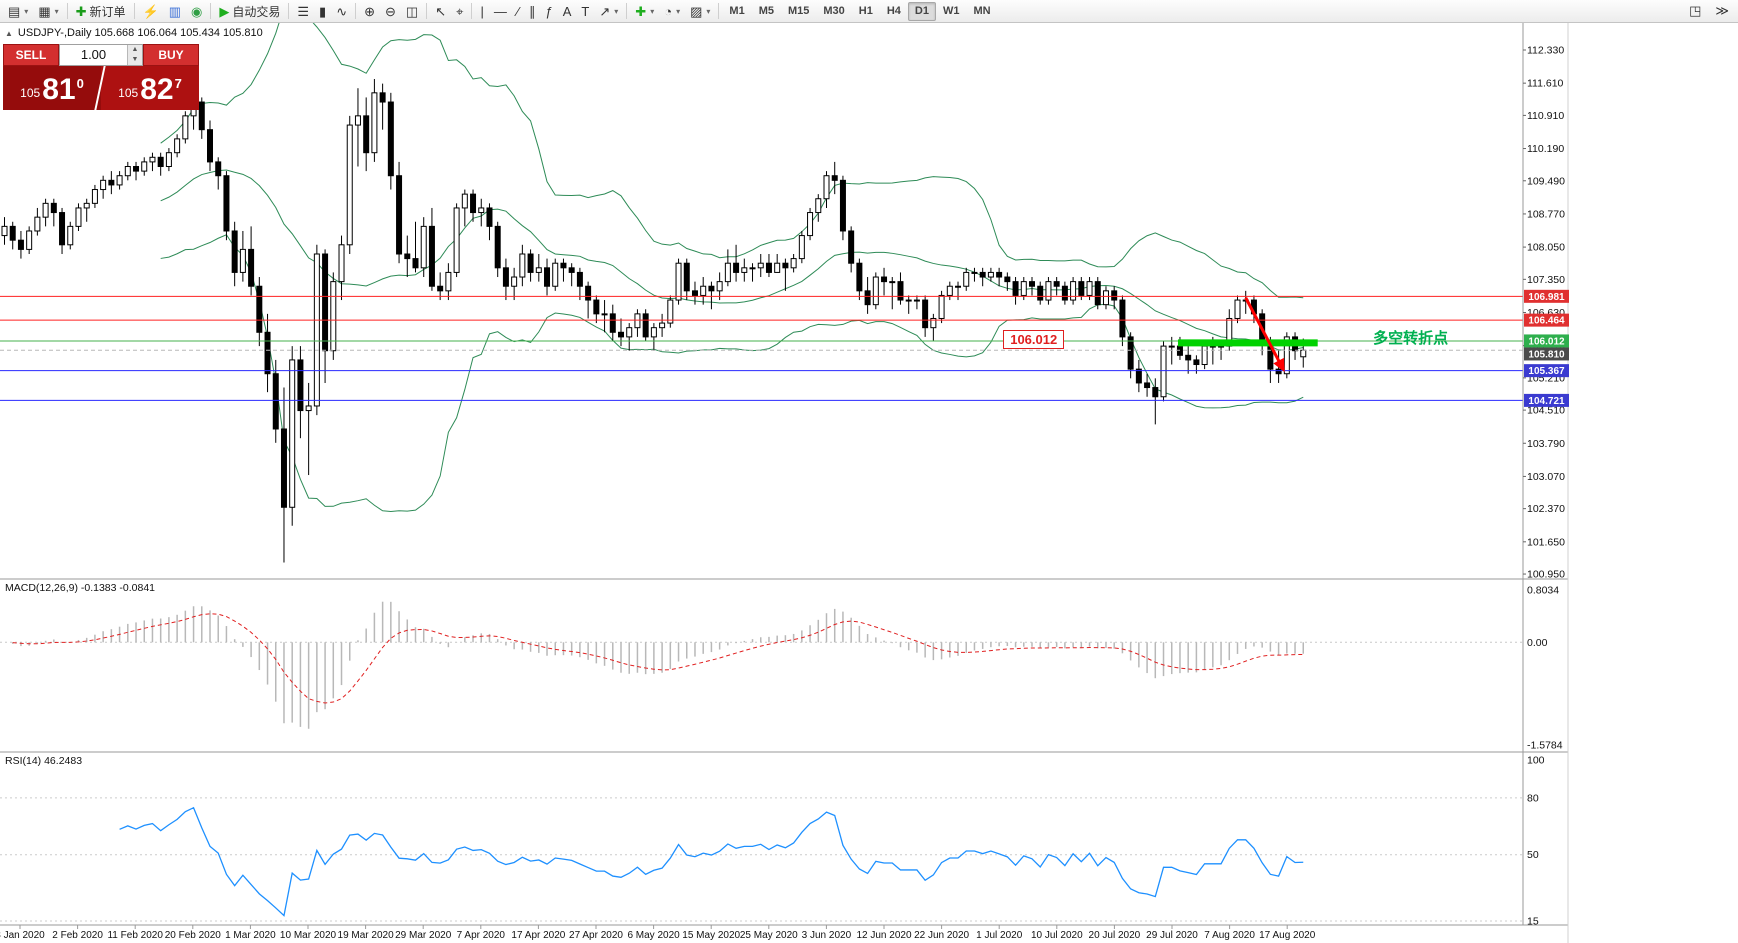 The height and width of the screenshot is (943, 1738). I want to click on volume-input: 1.00, so click(93, 54).